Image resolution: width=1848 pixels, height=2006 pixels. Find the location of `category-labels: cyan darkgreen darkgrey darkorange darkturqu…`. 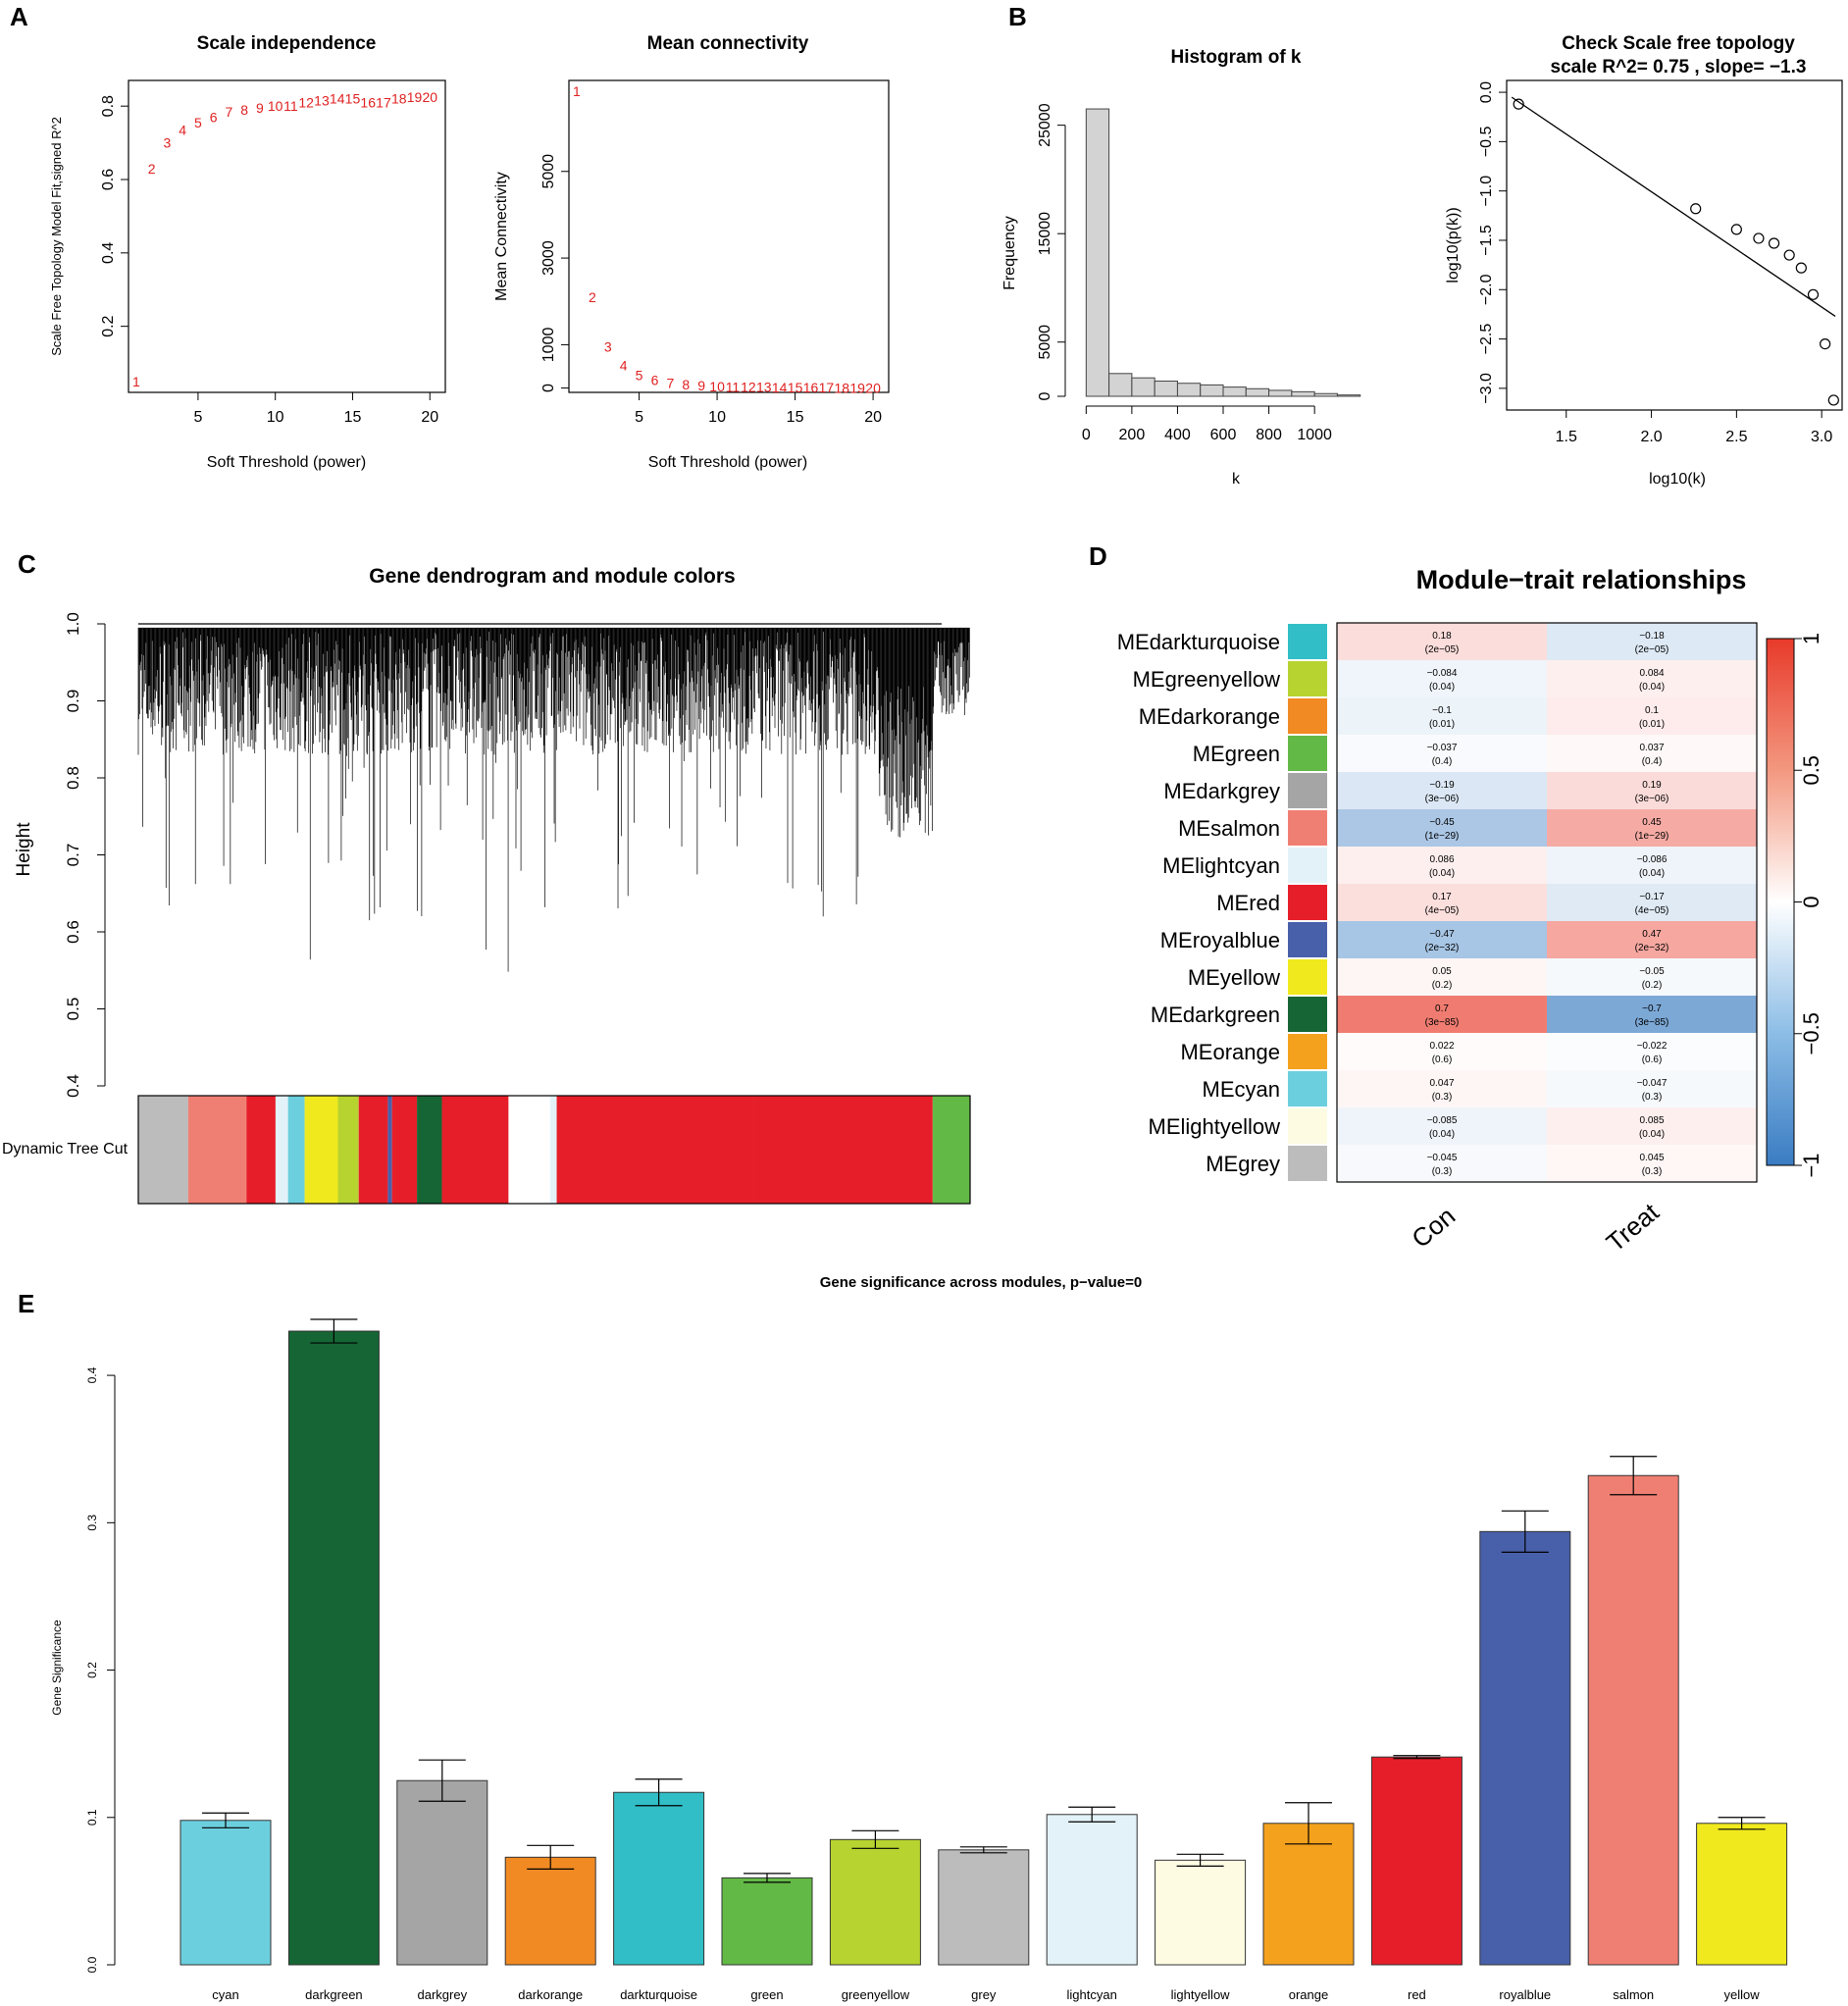

category-labels: cyan darkgreen darkgrey darkorange darkturqu… is located at coordinates (986, 1994).